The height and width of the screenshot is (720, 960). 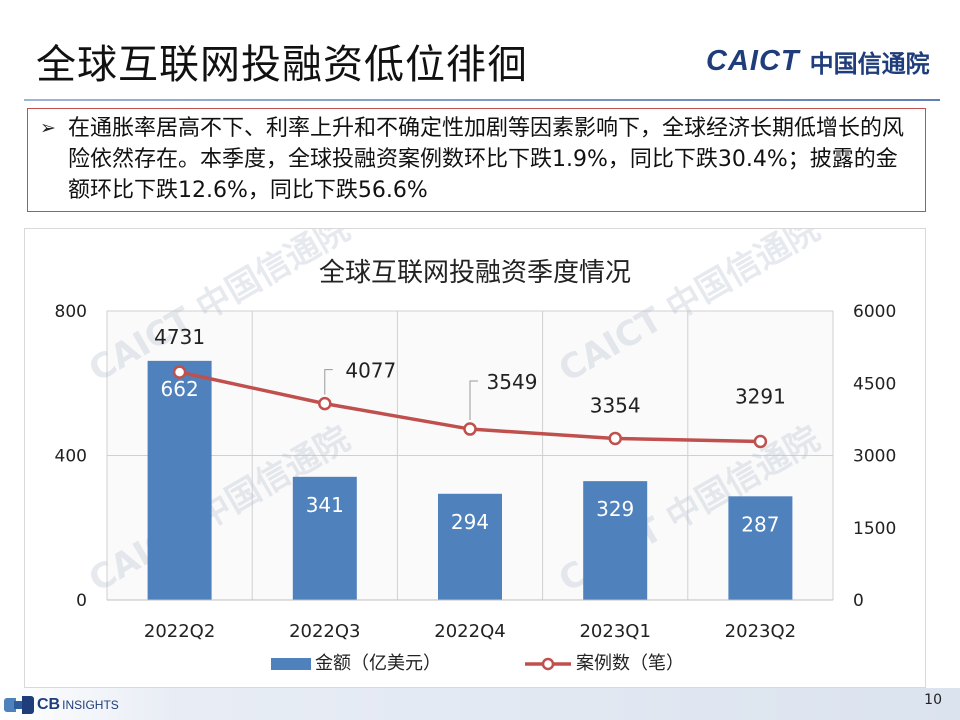 I want to click on bar-2022Q2, so click(x=179, y=480).